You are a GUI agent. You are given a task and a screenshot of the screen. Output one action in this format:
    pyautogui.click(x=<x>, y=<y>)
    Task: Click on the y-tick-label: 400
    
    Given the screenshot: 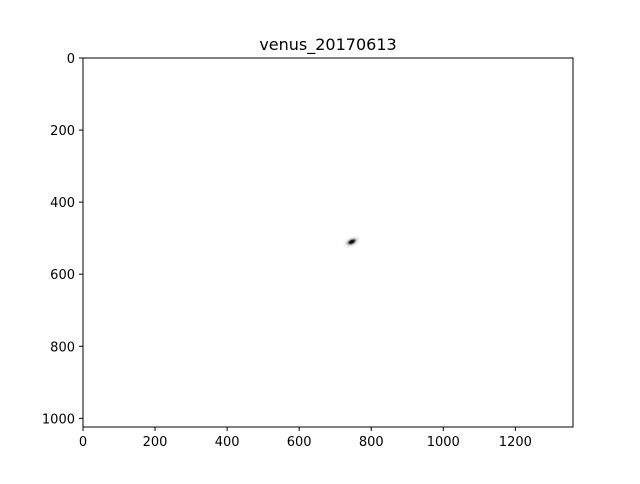 What is the action you would take?
    pyautogui.click(x=62, y=203)
    